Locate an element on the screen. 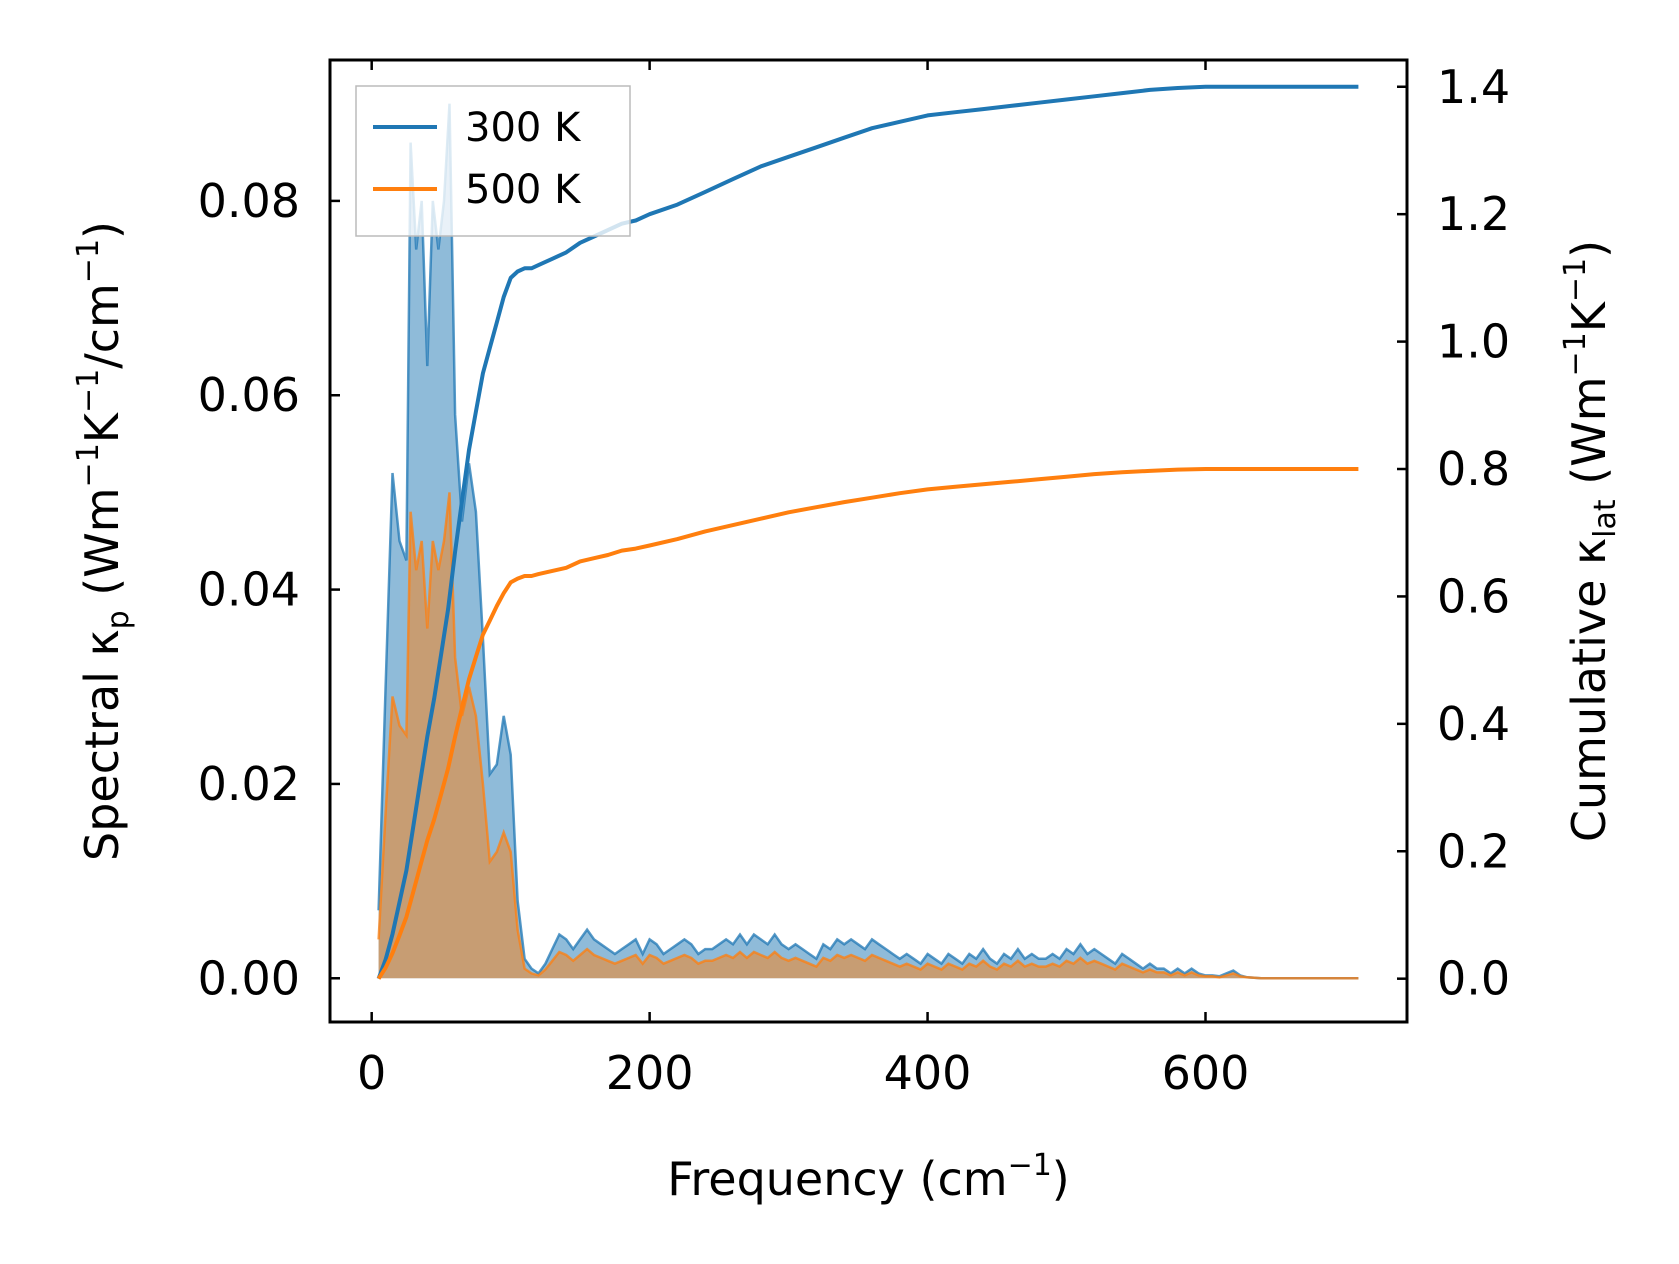 This screenshot has width=1679, height=1264. y-right-tick-label-0.6: 0.6 is located at coordinates (1473, 596).